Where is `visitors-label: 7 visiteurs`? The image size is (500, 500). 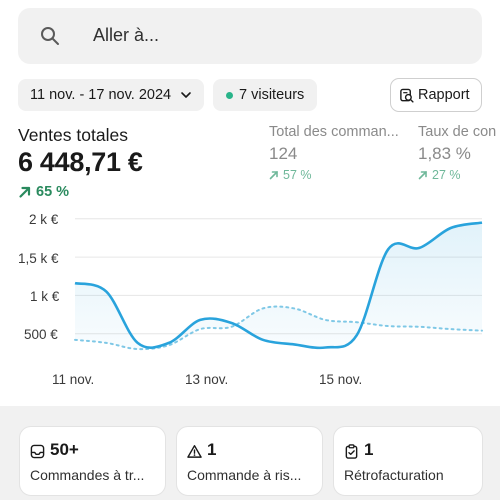
visitors-label: 7 visiteurs is located at coordinates (272, 95).